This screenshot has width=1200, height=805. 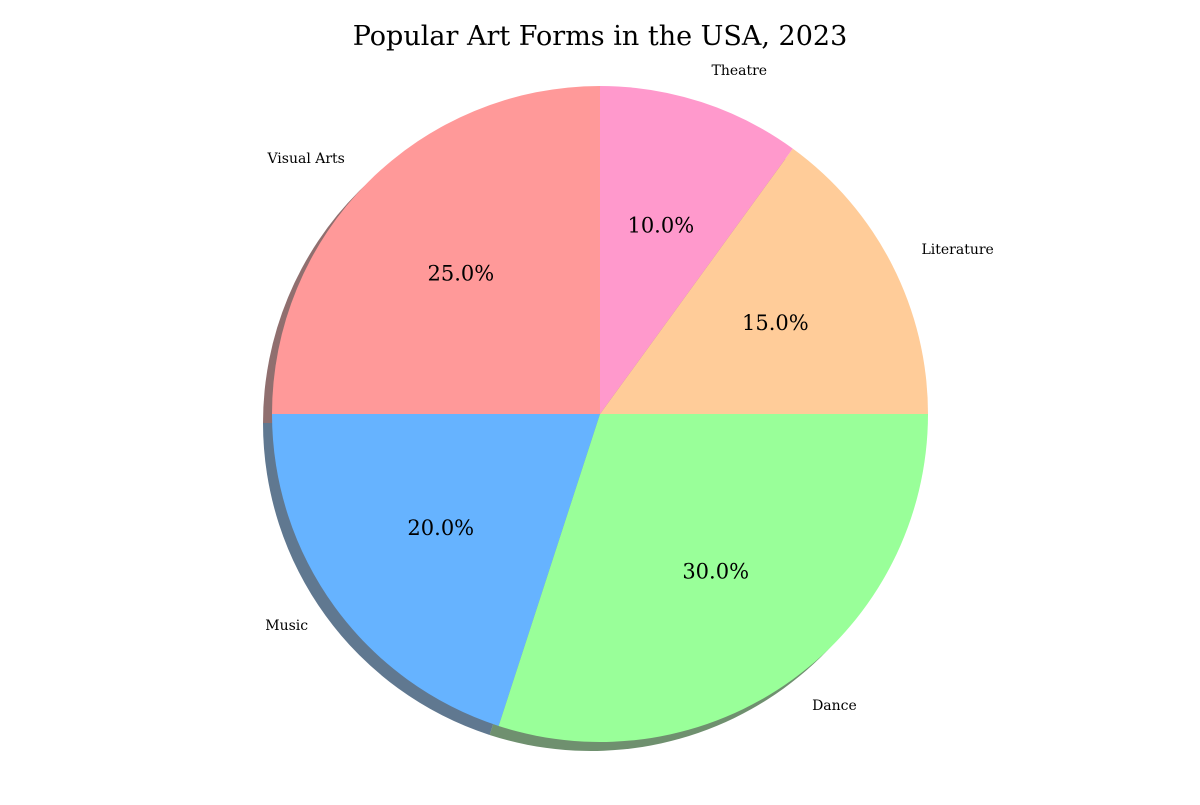 I want to click on slice-percent-theatre: 10.0%, so click(x=660, y=225).